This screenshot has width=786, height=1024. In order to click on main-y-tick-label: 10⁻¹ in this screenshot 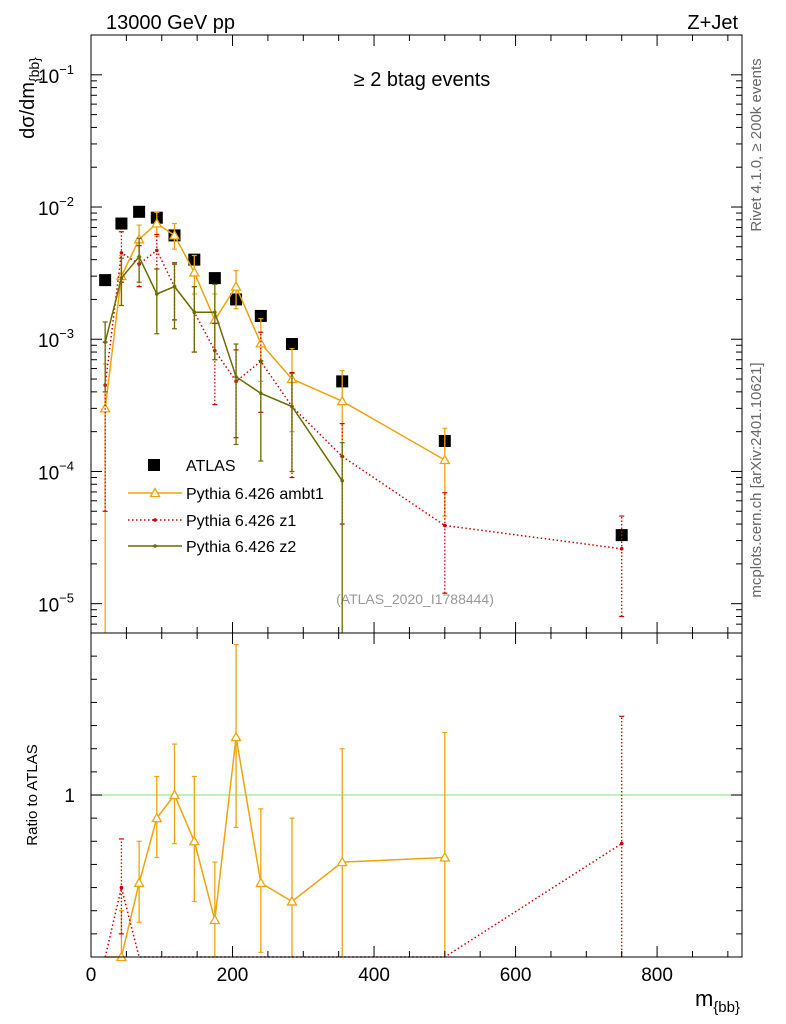, I will do `click(56, 75)`.